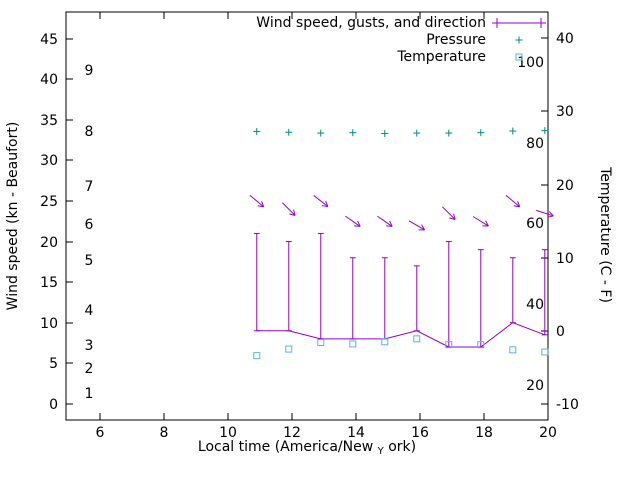  I want to click on x-tick-label: 14, so click(356, 433).